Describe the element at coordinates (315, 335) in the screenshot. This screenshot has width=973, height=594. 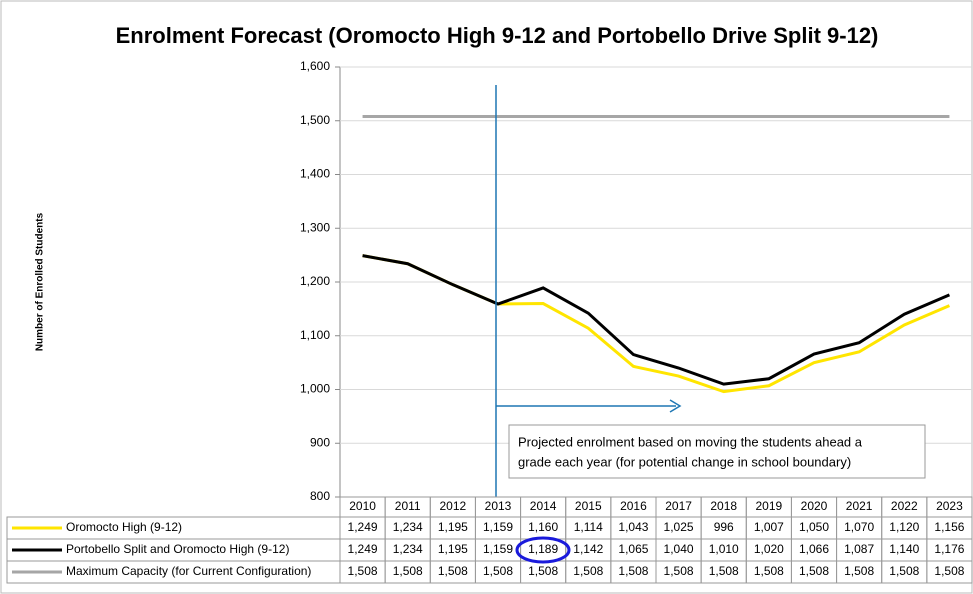
I see `y-tick-label: 1,100` at that location.